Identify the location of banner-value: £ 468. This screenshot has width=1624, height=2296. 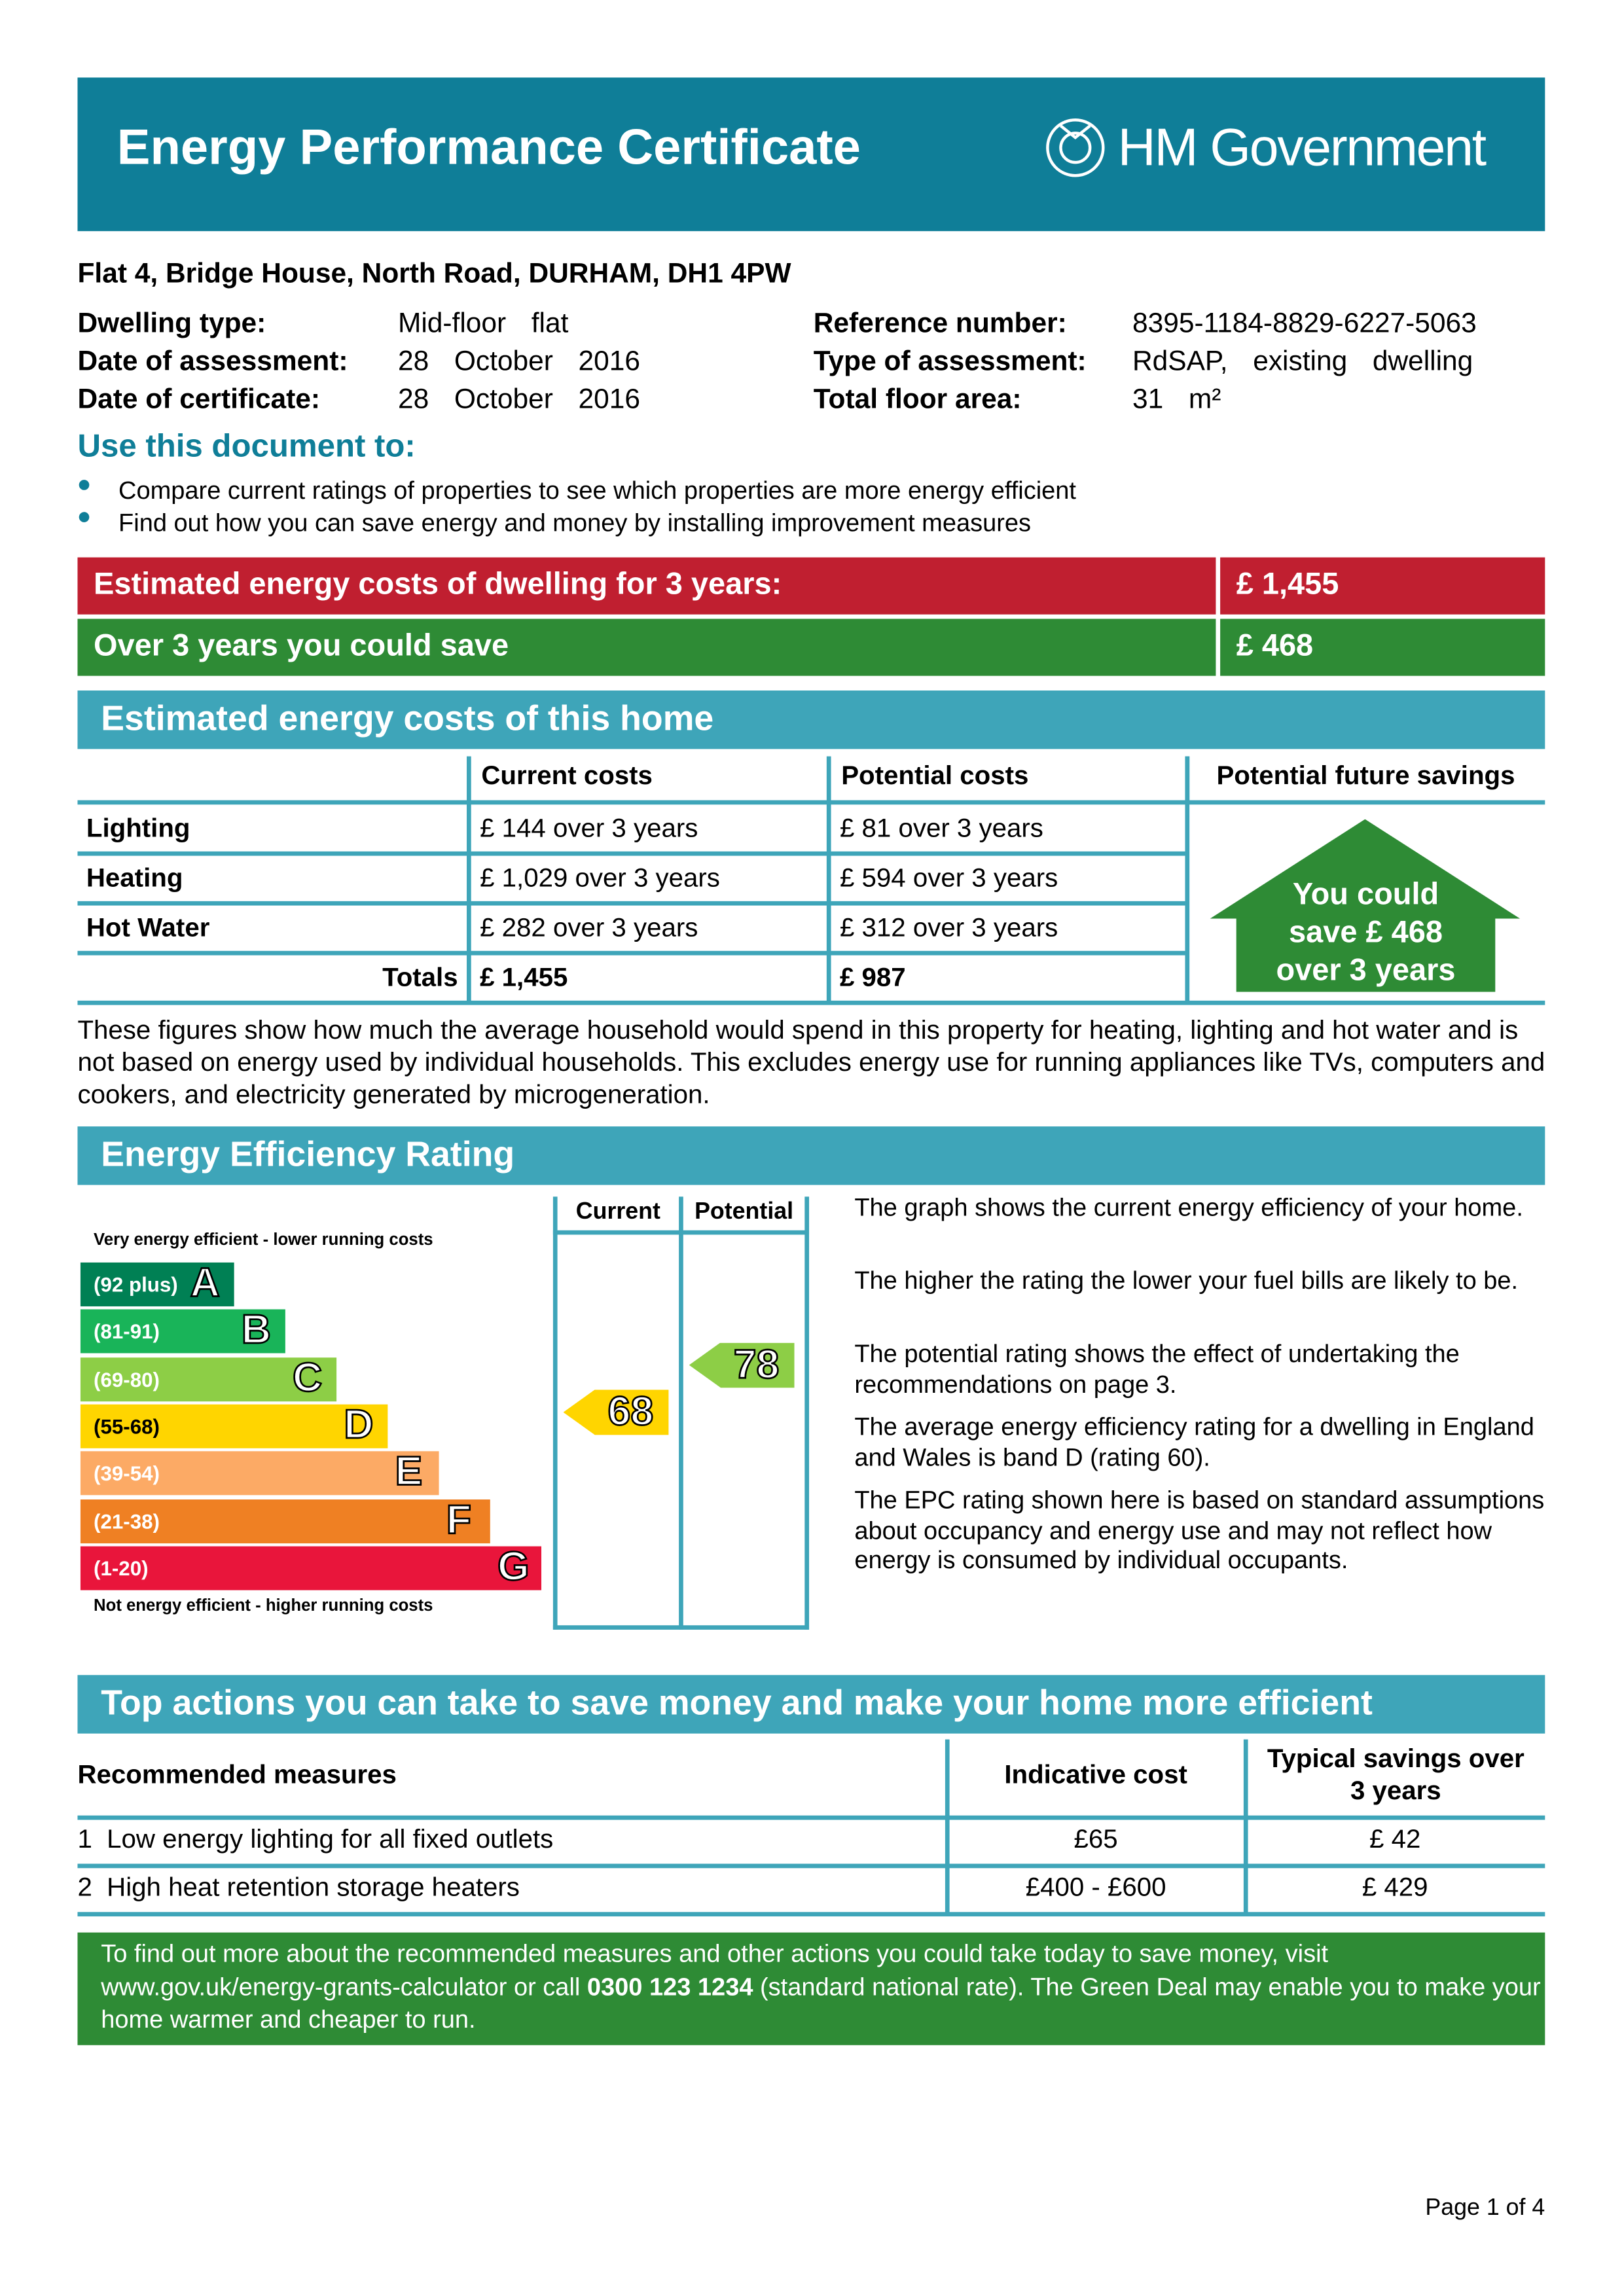
(1275, 646).